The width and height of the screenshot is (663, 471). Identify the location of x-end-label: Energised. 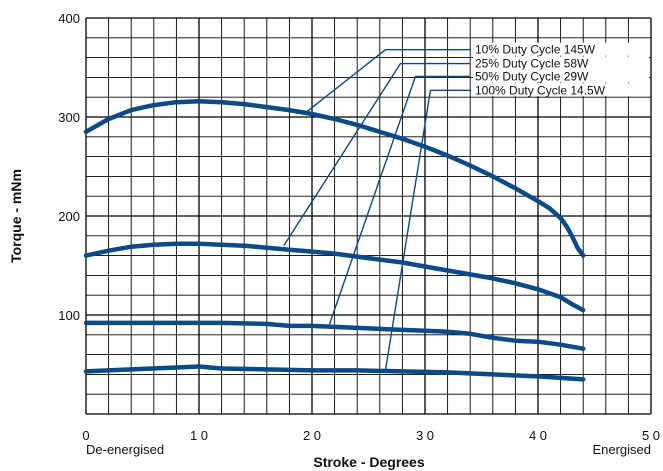
(621, 449).